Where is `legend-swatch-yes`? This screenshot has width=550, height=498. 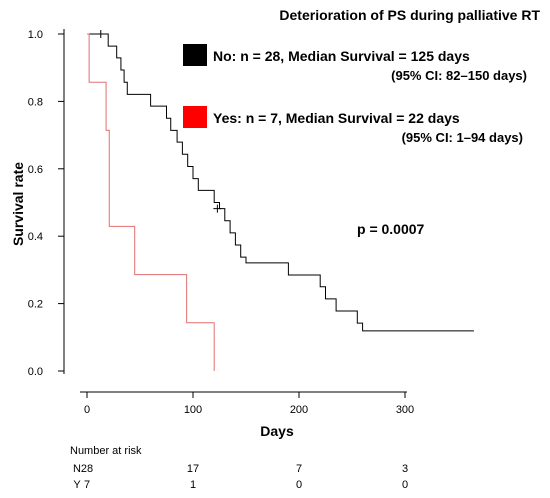 legend-swatch-yes is located at coordinates (195, 117).